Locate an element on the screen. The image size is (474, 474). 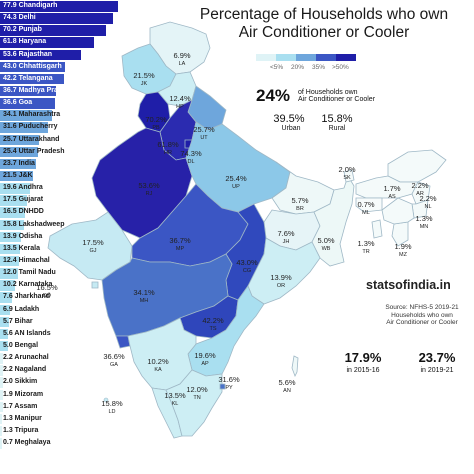
ranking-row: 23.7 India is located at coordinates (60, 164).